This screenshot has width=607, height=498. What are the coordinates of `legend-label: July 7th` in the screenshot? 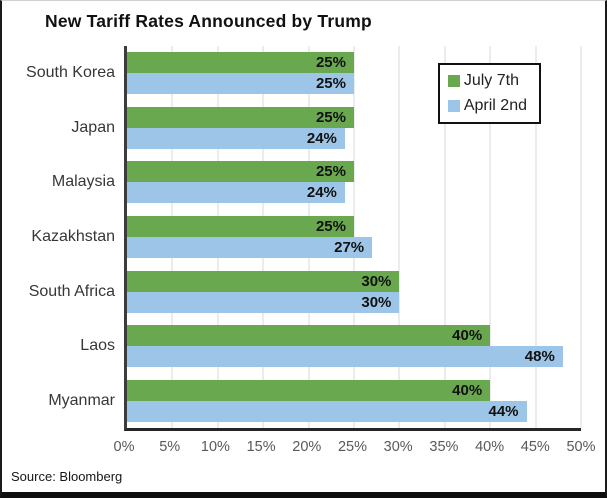 It's located at (491, 80).